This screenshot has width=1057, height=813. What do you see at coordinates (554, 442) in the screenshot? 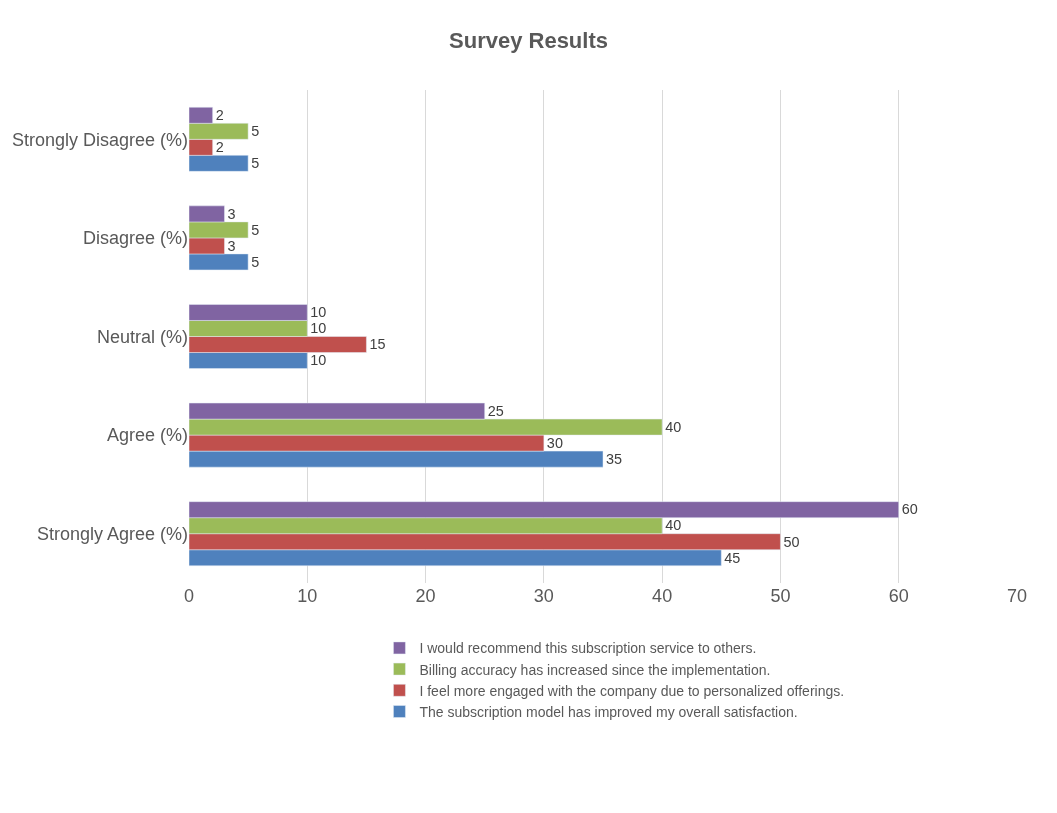
I see `data-label: 30` at bounding box center [554, 442].